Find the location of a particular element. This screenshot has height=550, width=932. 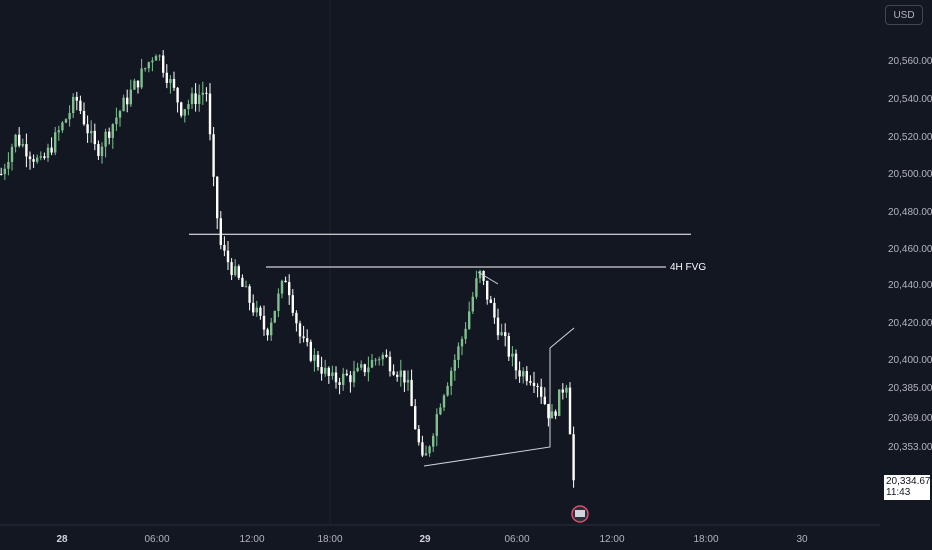

price-tick-label: 20,540.00 is located at coordinates (910, 99).